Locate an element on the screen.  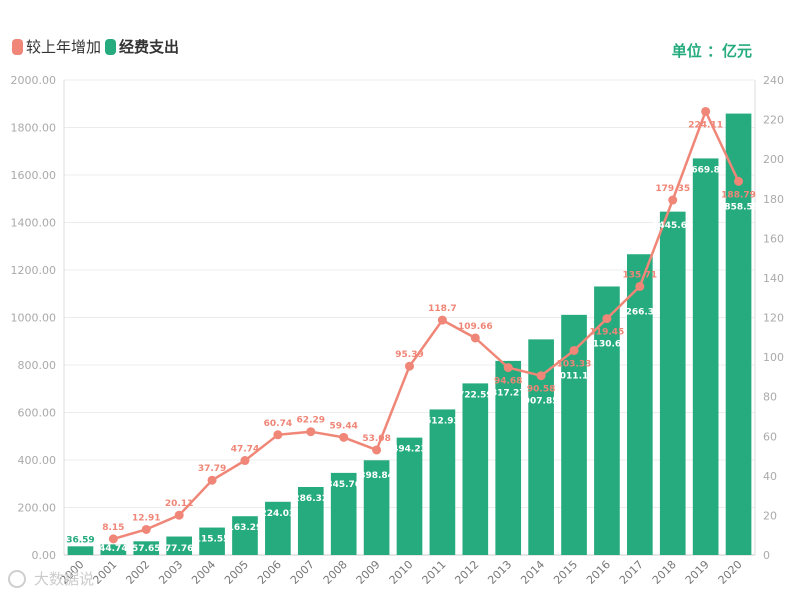
bar-value-label: 115.55 is located at coordinates (212, 540).